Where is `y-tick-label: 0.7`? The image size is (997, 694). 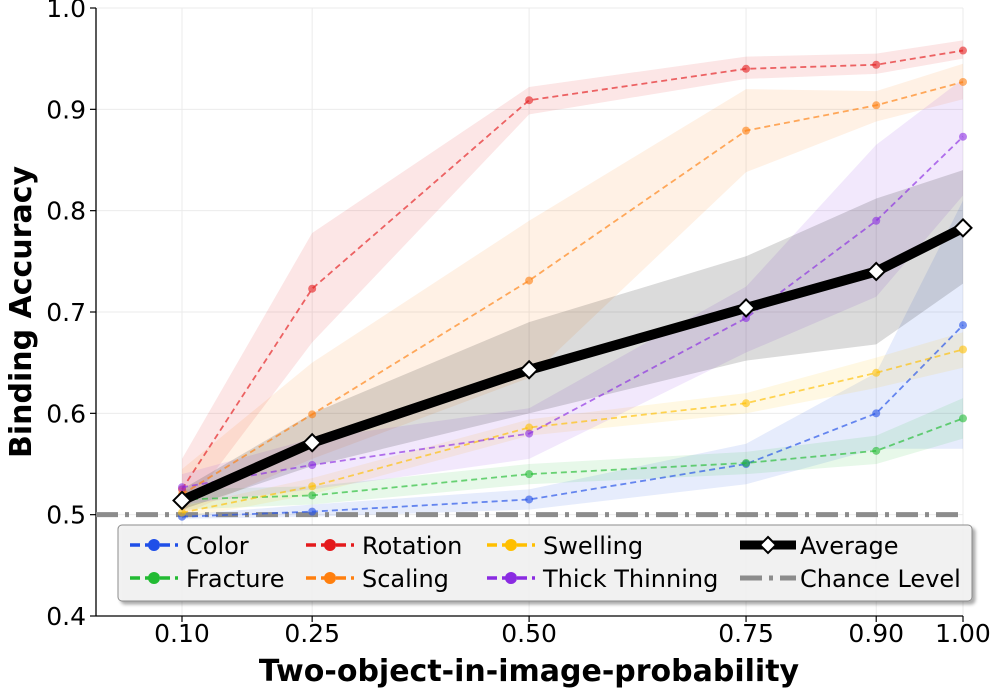 y-tick-label: 0.7 is located at coordinates (66, 312).